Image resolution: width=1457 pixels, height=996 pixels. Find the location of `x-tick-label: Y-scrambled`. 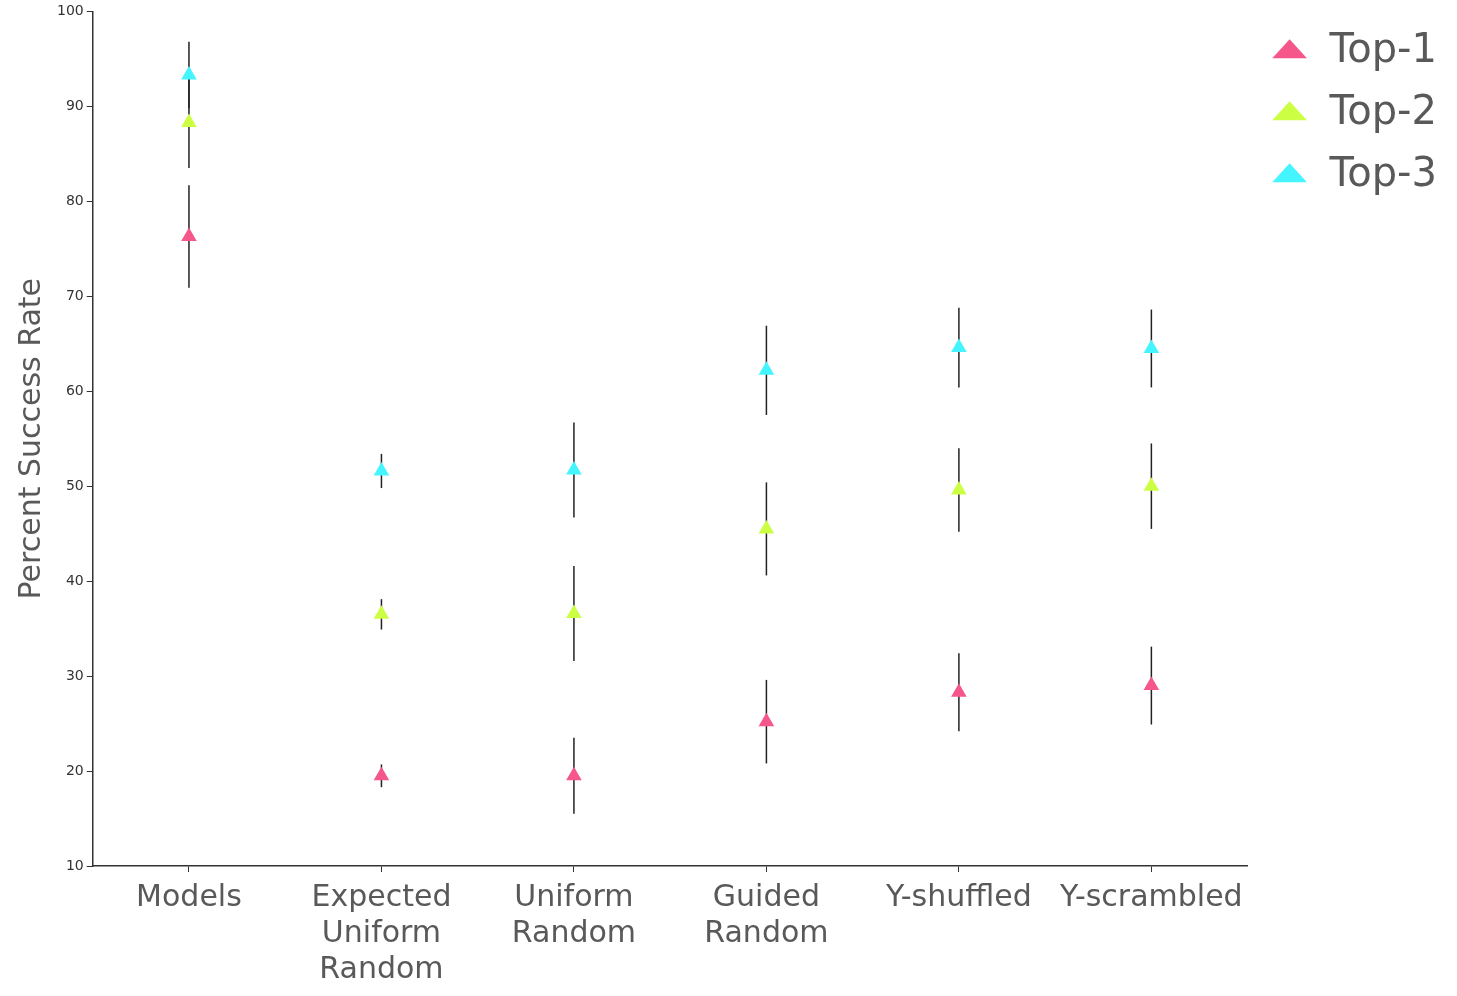

x-tick-label: Y-scrambled is located at coordinates (1151, 895).